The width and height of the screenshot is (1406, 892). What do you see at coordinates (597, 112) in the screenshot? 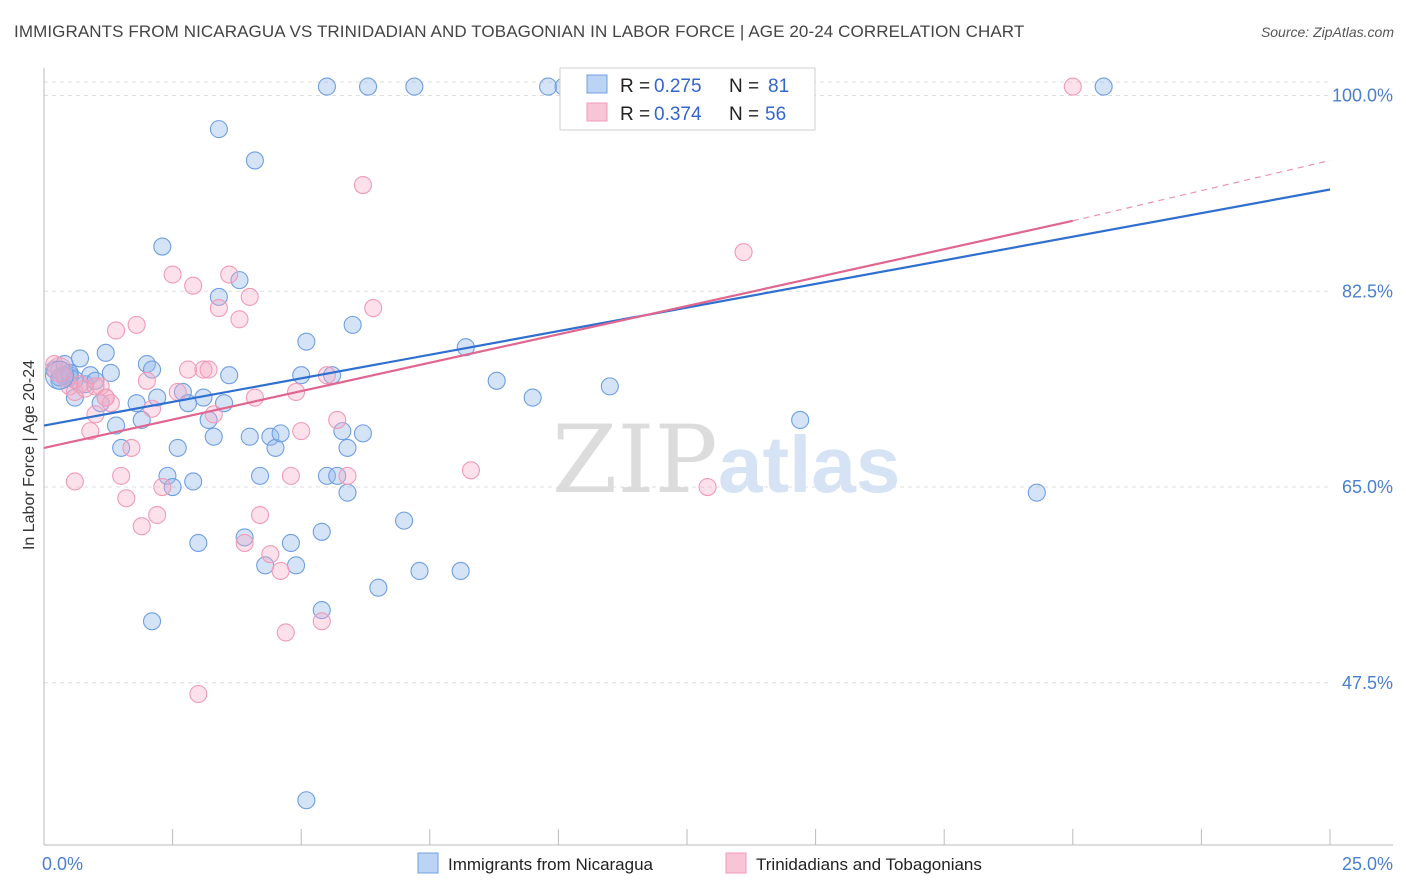
I see `legend-swatch-pink` at bounding box center [597, 112].